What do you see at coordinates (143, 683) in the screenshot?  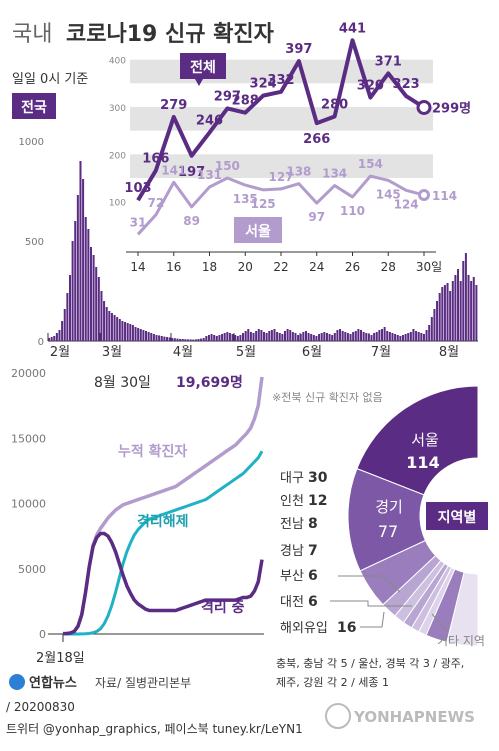 I see `source: 자료/ 질병관리본부` at bounding box center [143, 683].